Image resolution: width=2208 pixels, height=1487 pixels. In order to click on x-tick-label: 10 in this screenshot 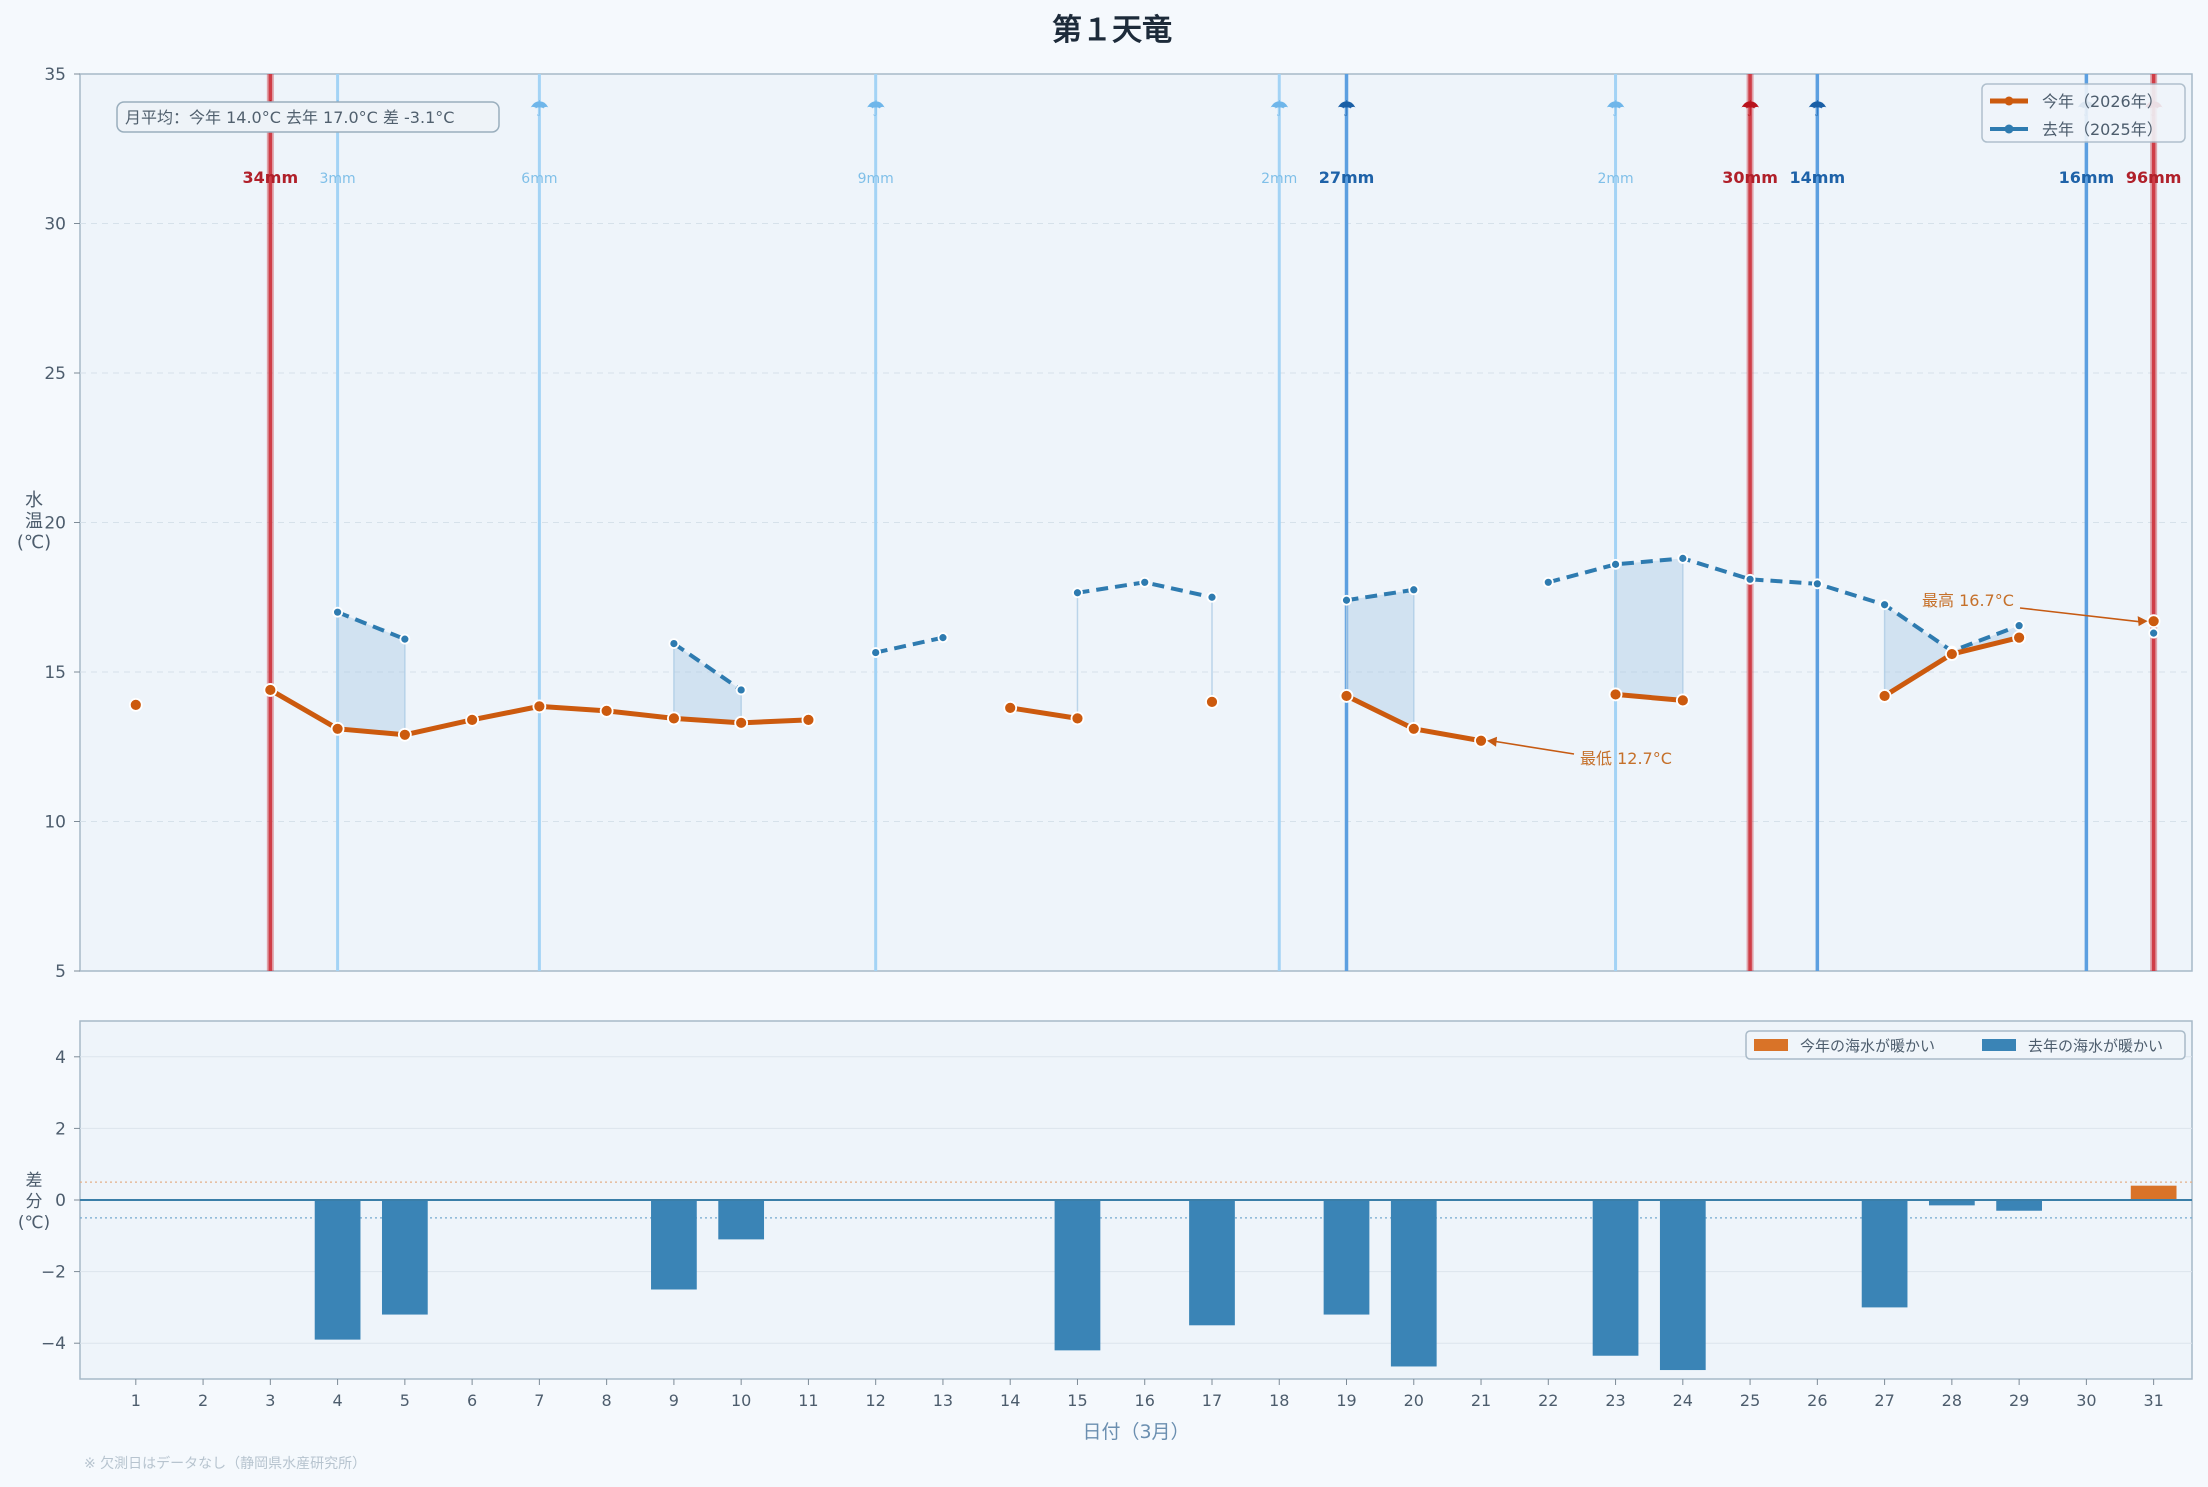, I will do `click(741, 1400)`.